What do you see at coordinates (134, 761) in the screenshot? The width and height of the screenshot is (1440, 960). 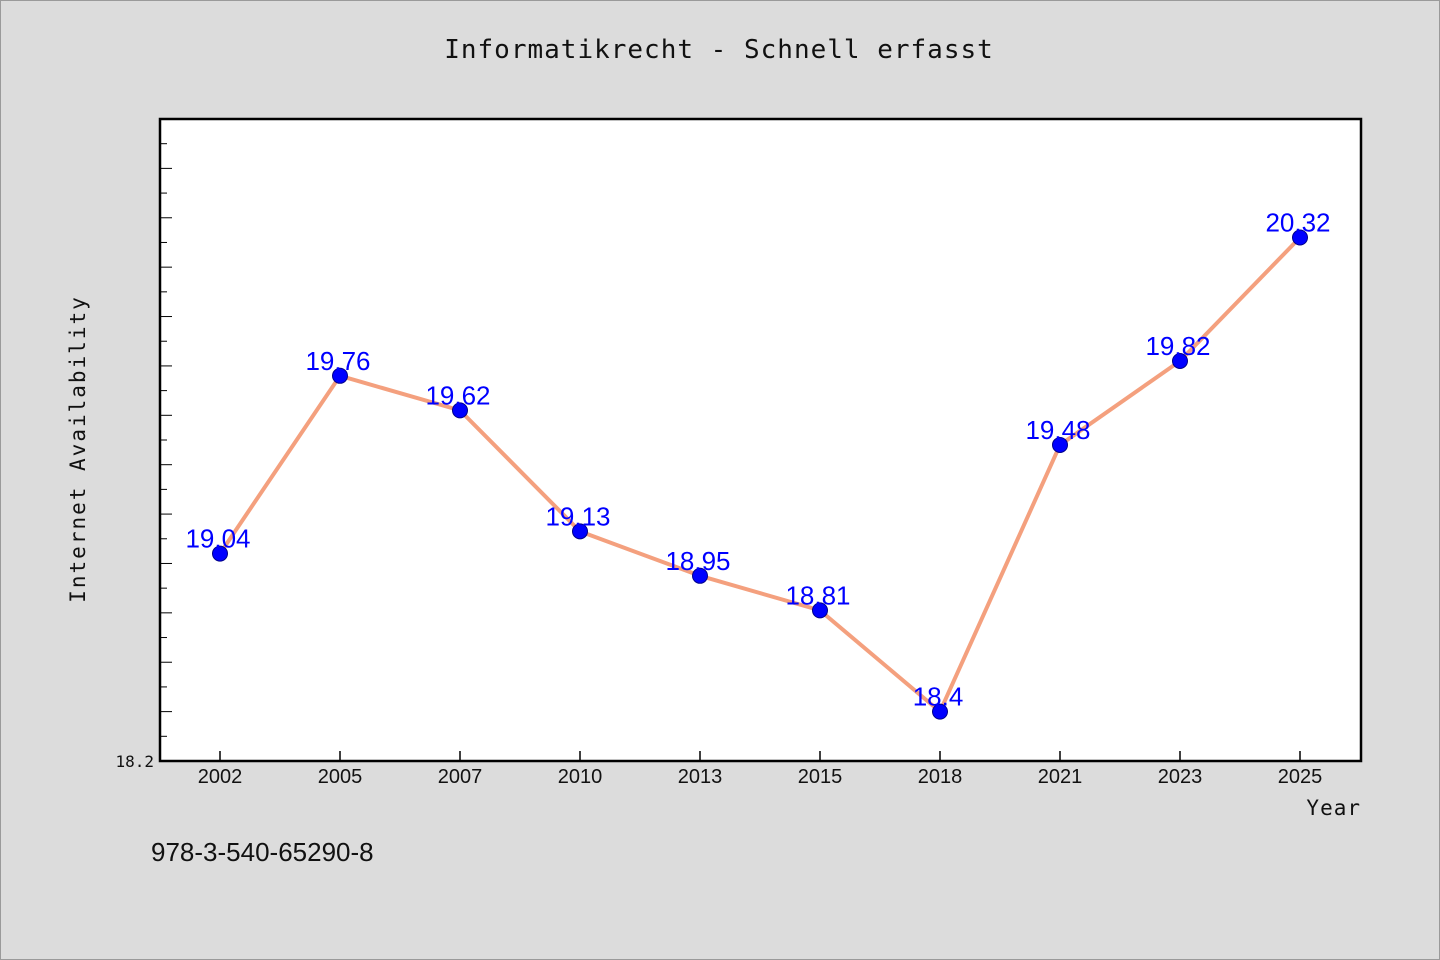 I see `y-min-tick-label: 18.2` at bounding box center [134, 761].